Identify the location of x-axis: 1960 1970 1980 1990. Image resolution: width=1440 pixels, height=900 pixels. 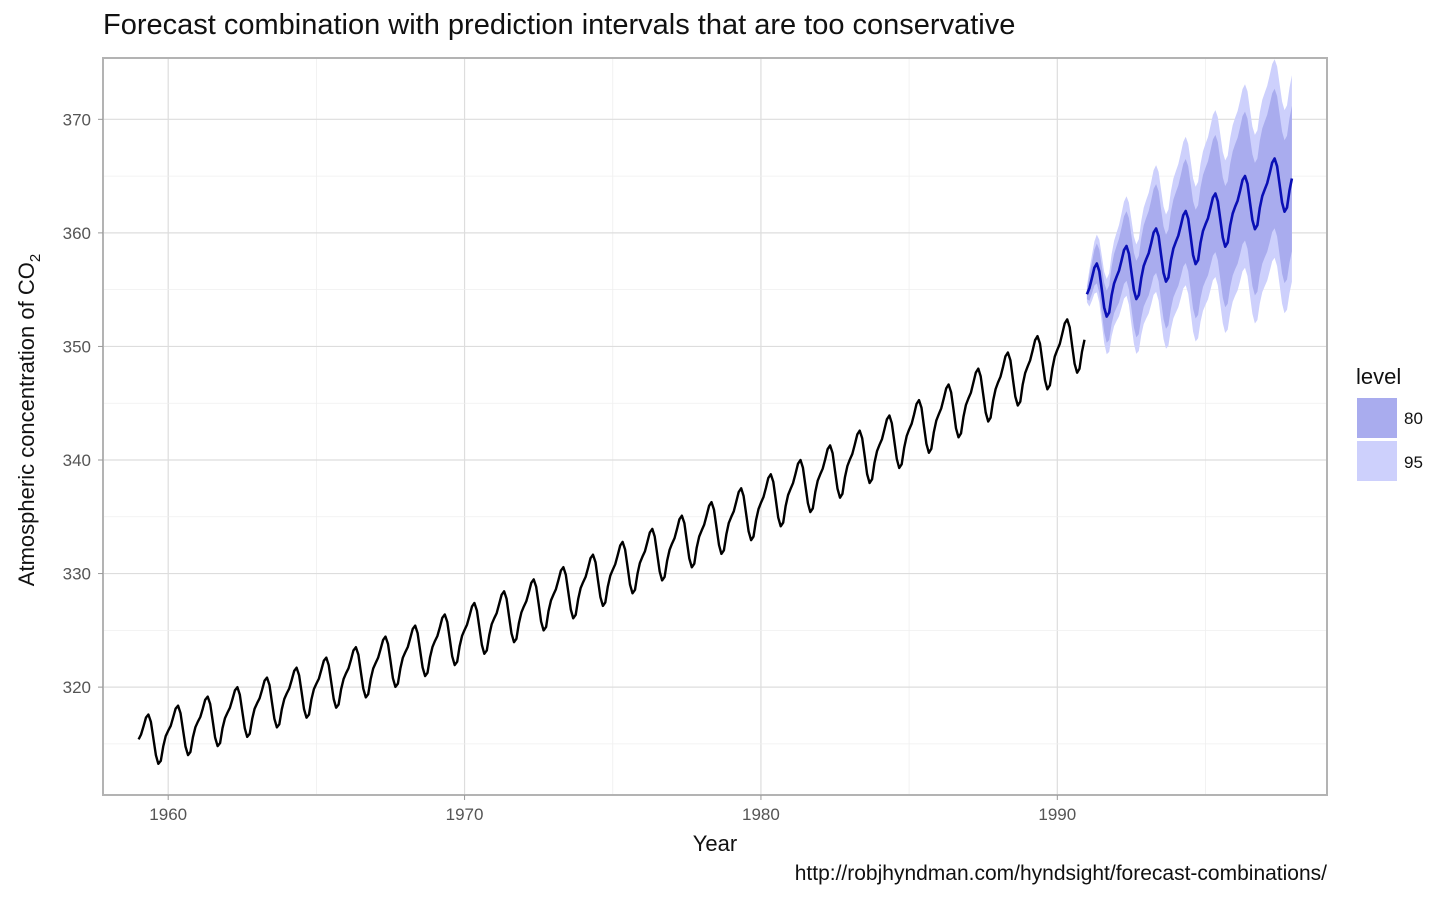
(612, 809).